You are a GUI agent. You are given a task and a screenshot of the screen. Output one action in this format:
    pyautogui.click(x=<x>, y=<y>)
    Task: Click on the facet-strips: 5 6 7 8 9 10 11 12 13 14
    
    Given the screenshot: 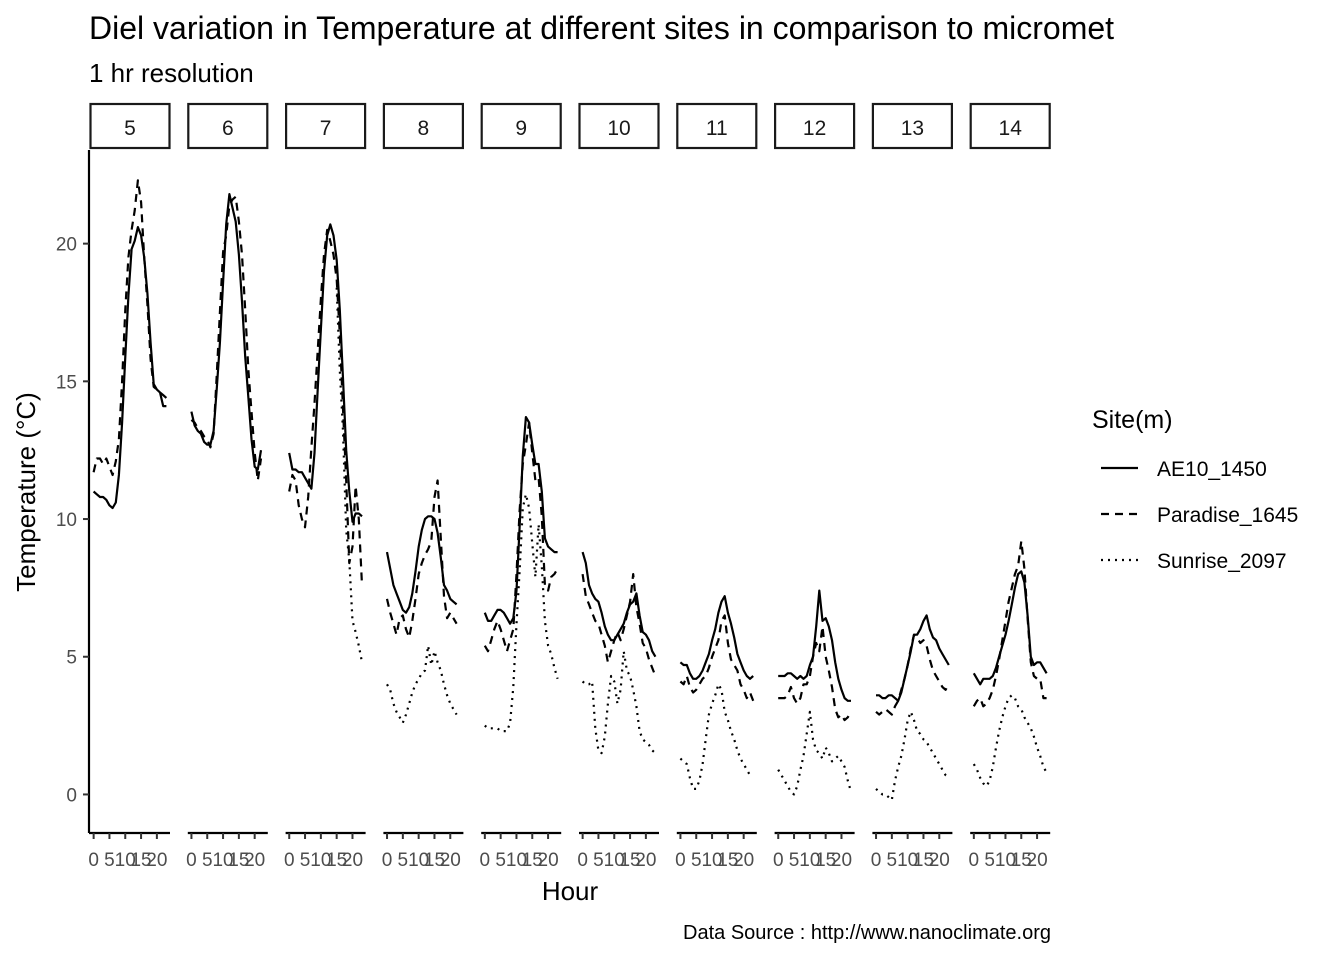 What is the action you would take?
    pyautogui.click(x=570, y=126)
    